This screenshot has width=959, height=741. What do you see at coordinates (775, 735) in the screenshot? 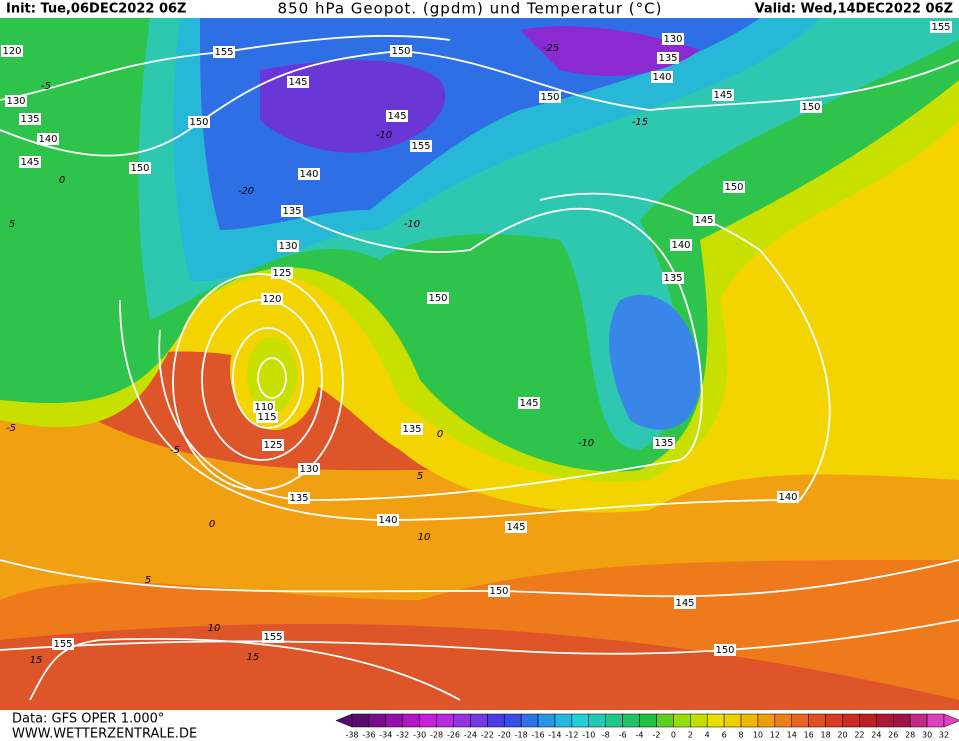
I see `colorbar-tick-label: 12` at bounding box center [775, 735].